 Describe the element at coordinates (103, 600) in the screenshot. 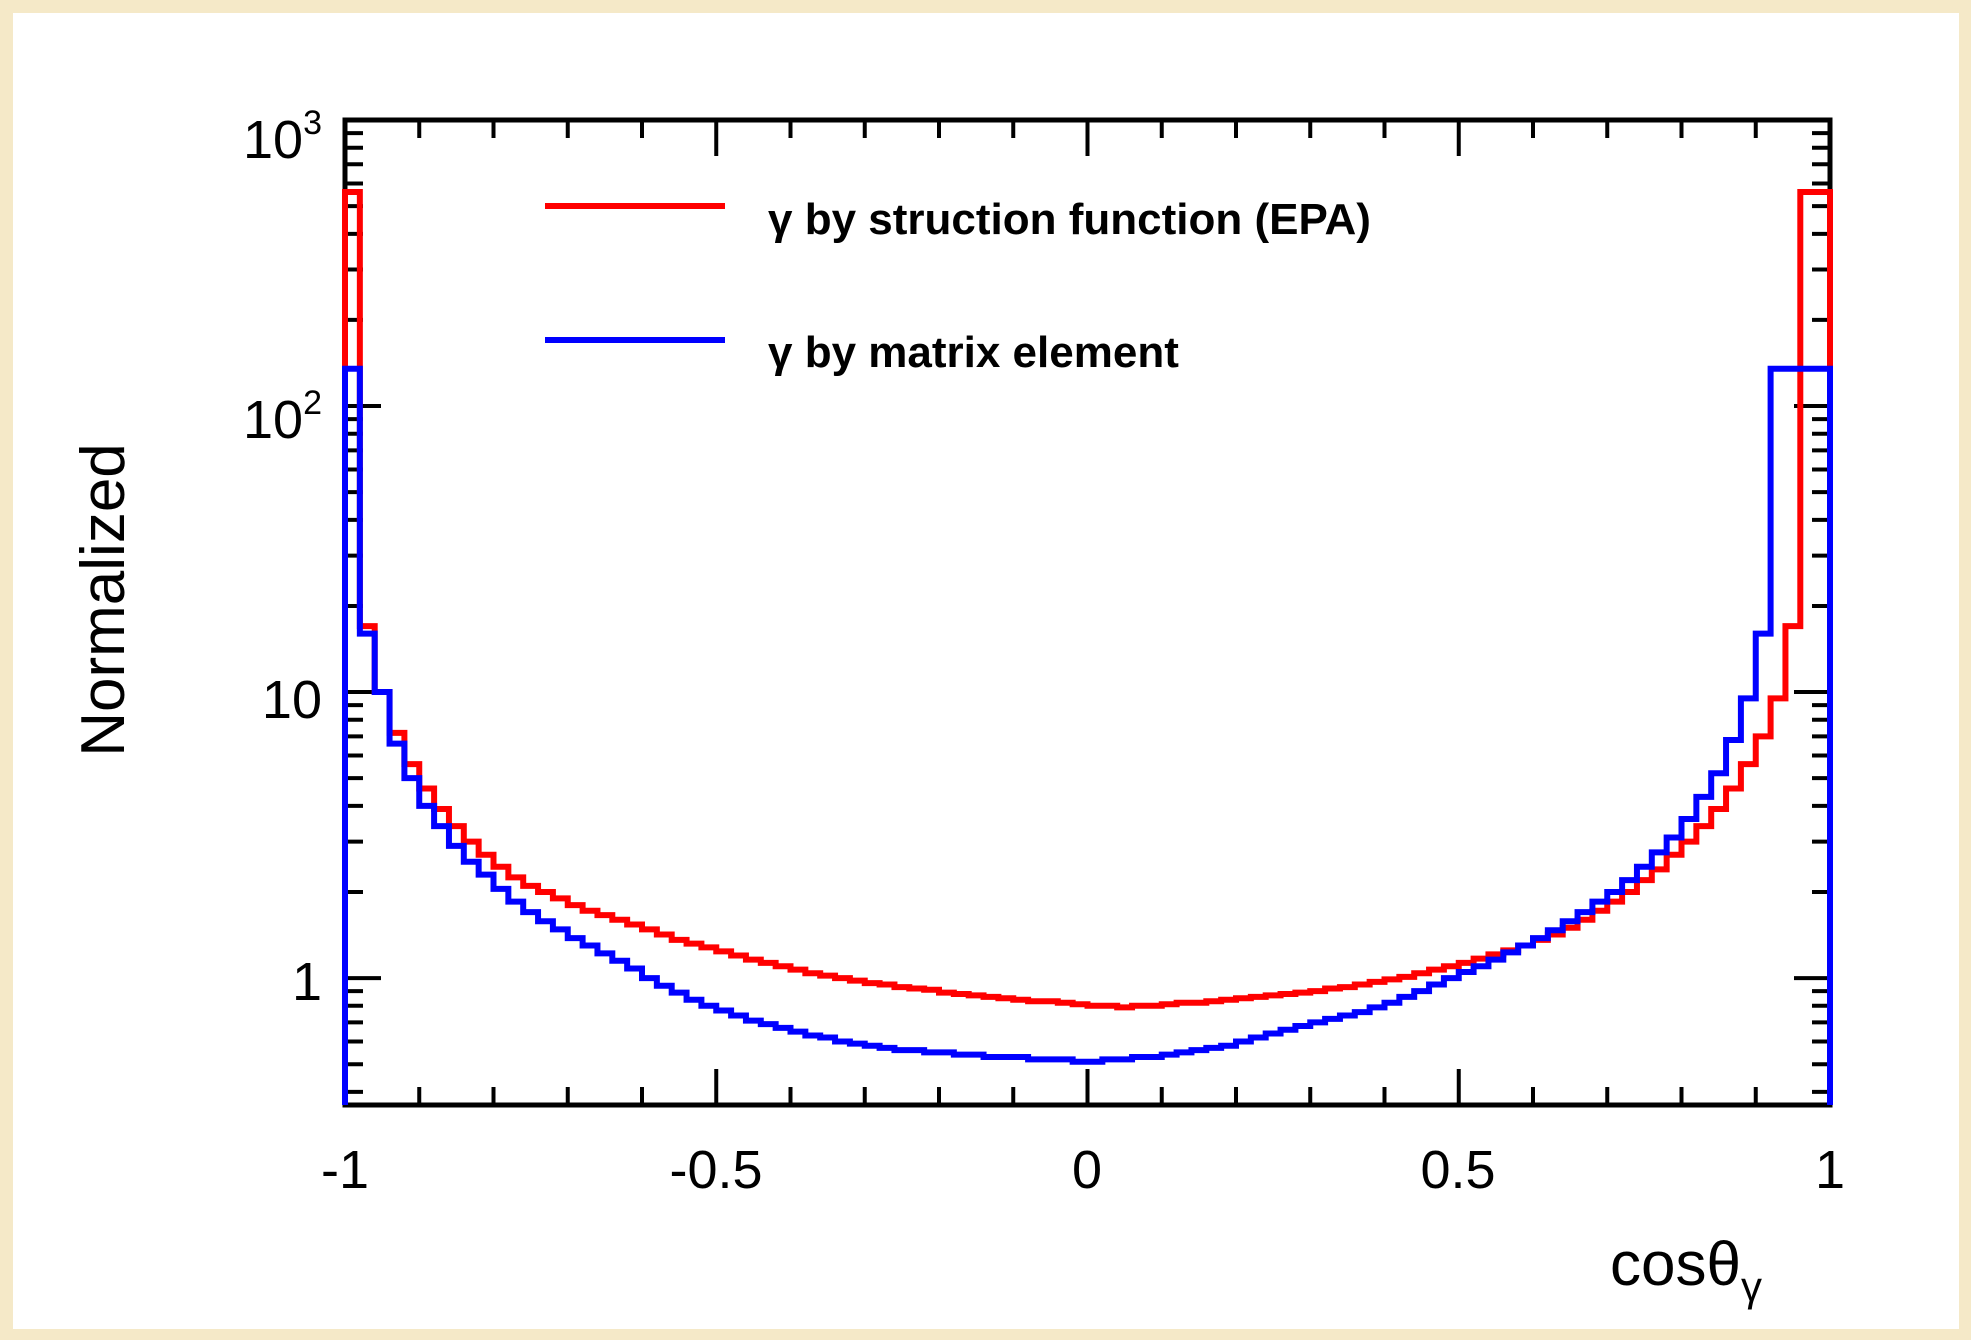

I see `y-axis-title: Normalized` at that location.